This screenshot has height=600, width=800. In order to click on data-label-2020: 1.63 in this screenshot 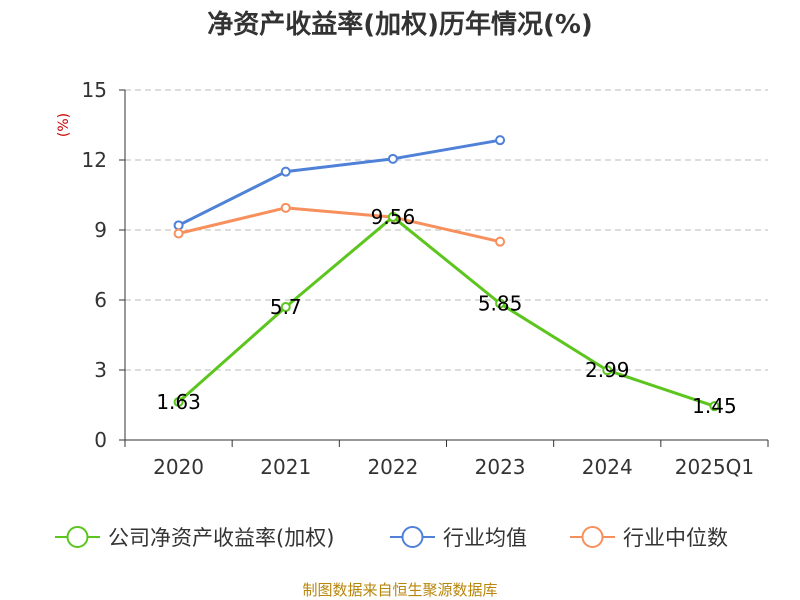, I will do `click(178, 402)`.